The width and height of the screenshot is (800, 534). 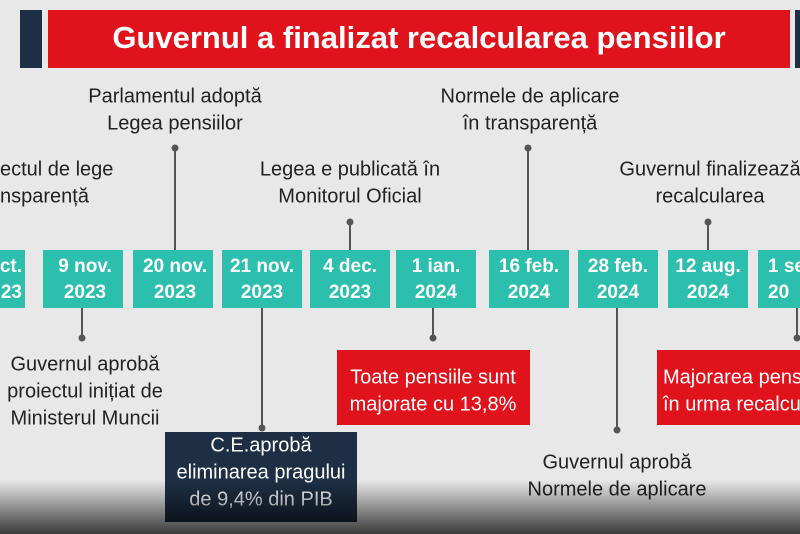 What do you see at coordinates (261, 472) in the screenshot?
I see `event-label: eliminarea pragului` at bounding box center [261, 472].